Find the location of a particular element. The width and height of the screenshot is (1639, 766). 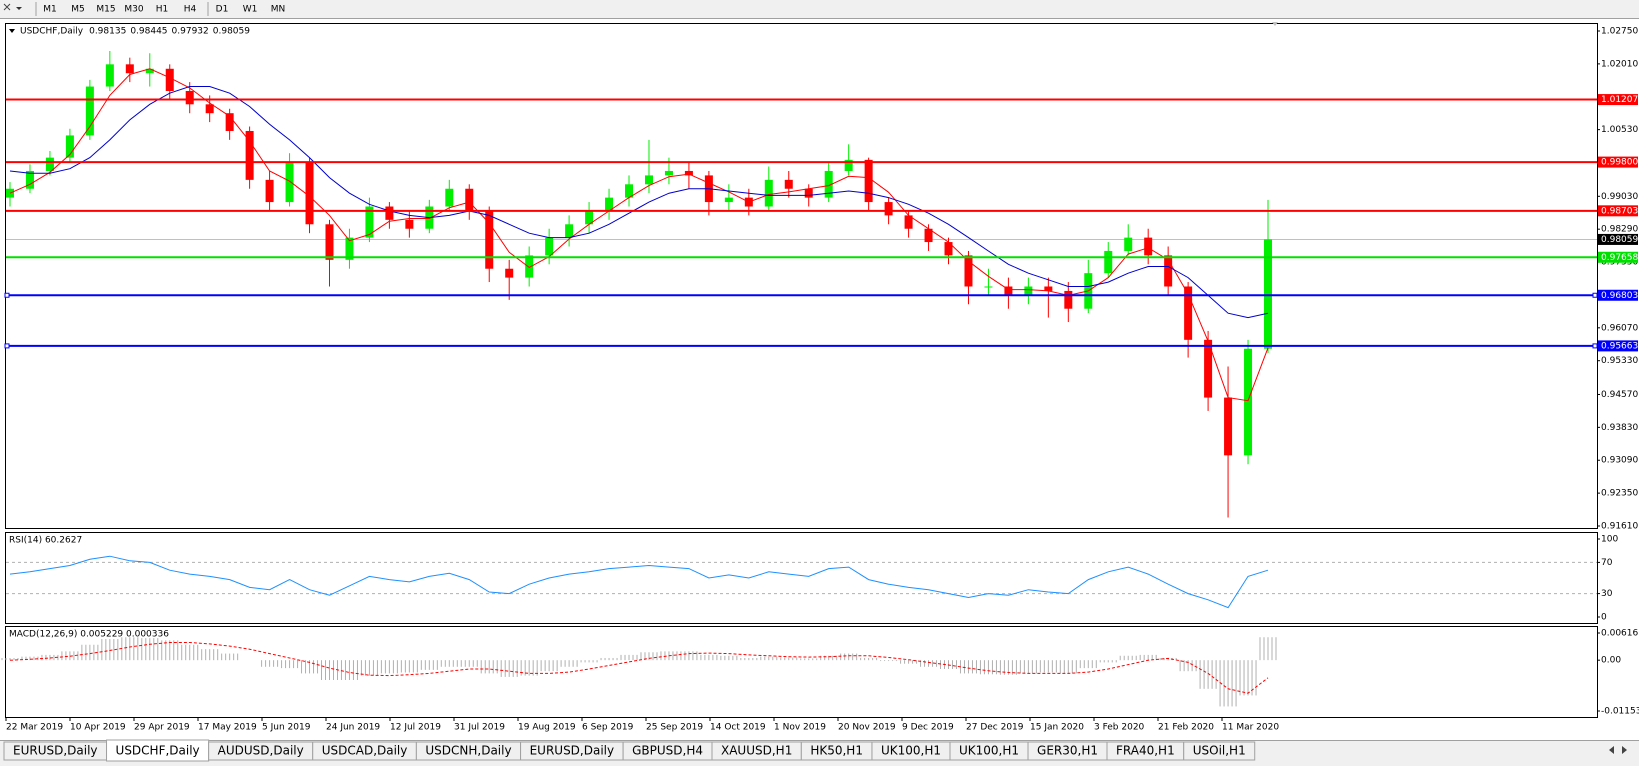

x-tick-label: 15 Jan 2020 is located at coordinates (1057, 728).